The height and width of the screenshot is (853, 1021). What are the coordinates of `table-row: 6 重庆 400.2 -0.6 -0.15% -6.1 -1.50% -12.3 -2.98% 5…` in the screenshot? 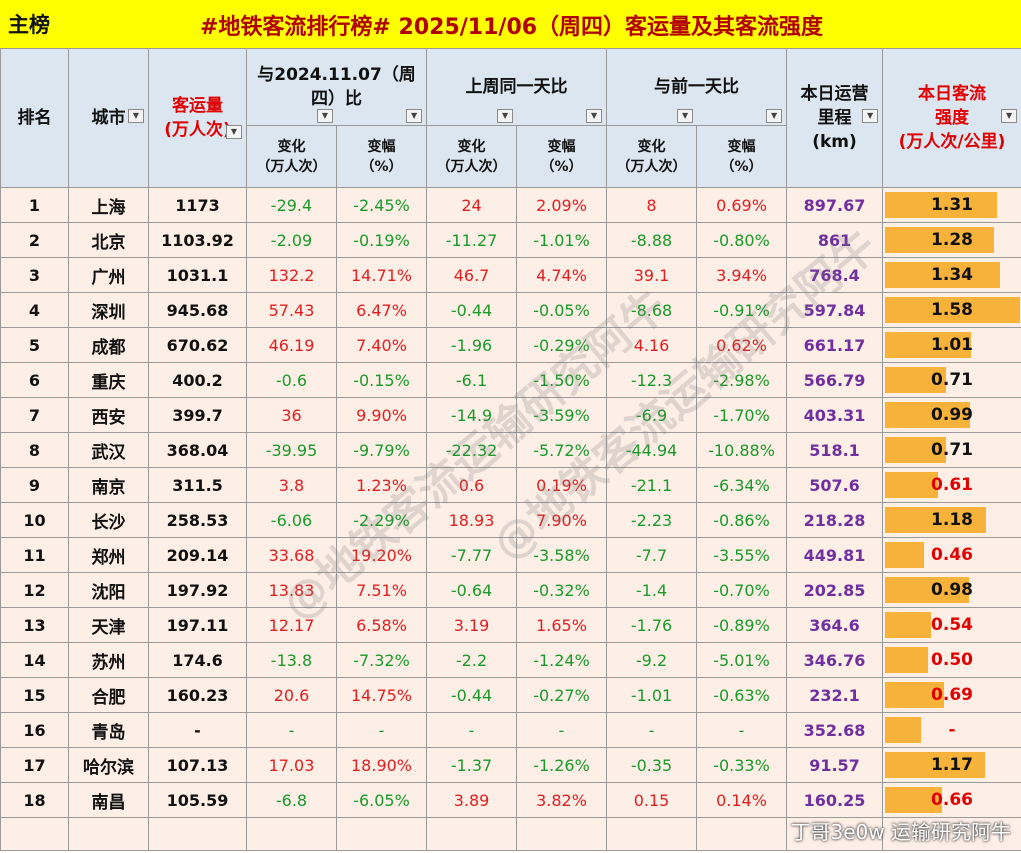 It's located at (510, 380).